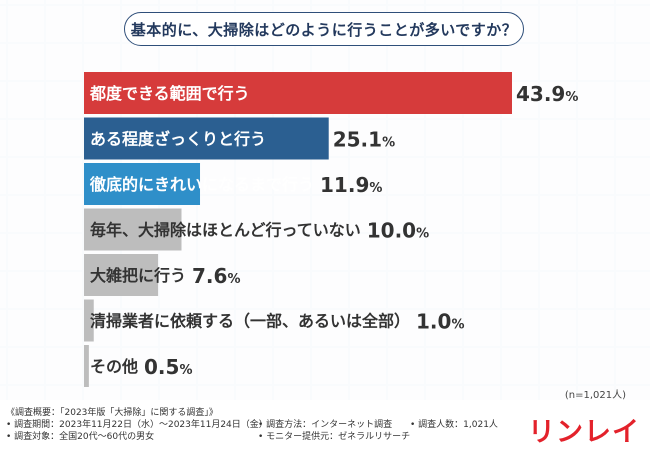  What do you see at coordinates (225, 230) in the screenshot?
I see `bar-label-3: 毎年、大掃除はほとんど行っていない` at bounding box center [225, 230].